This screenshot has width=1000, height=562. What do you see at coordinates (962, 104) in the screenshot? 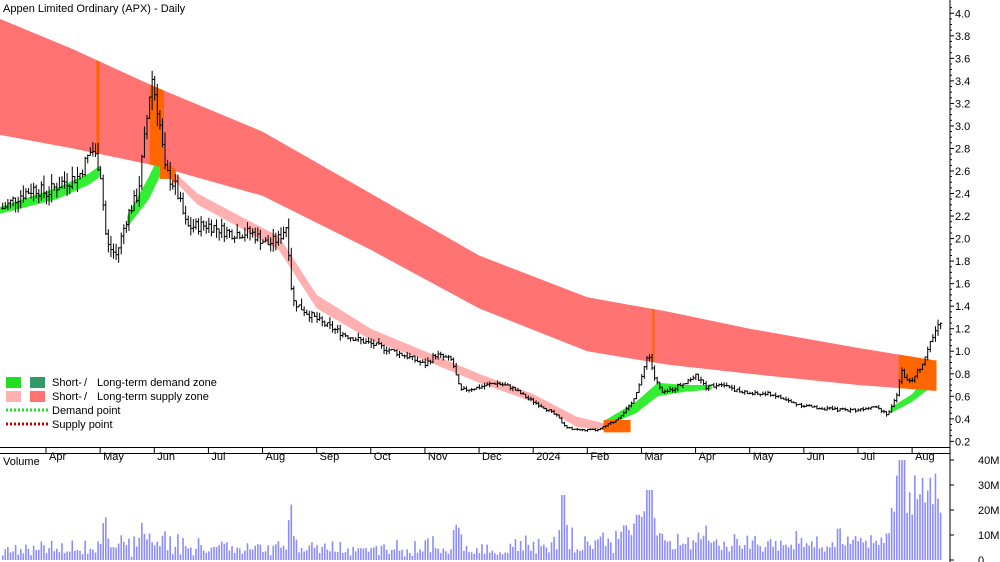
I see `price-tick-label: 3.2` at bounding box center [962, 104].